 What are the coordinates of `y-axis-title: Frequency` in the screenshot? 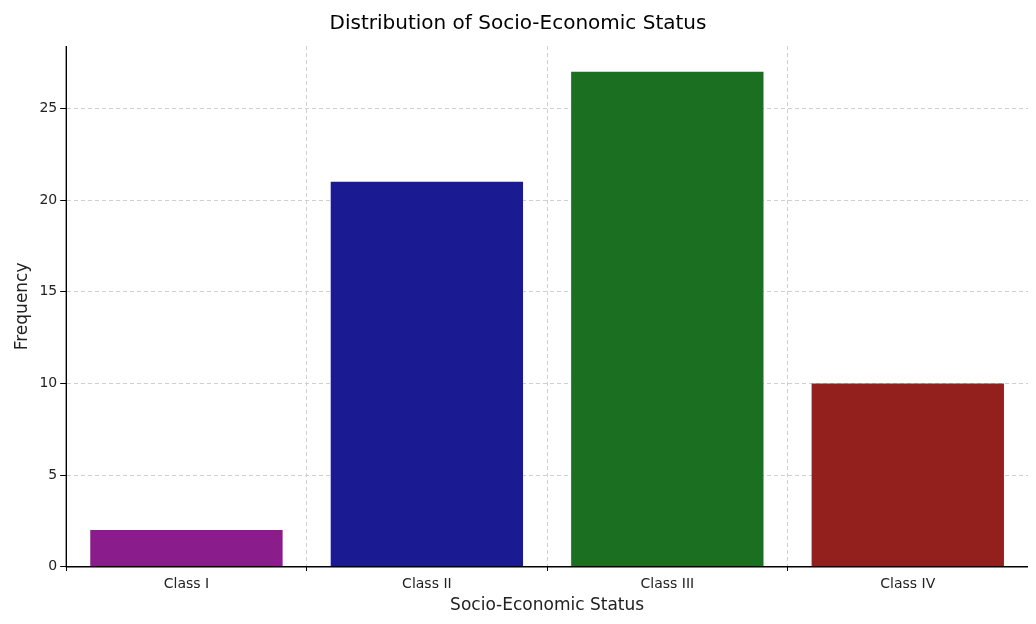 It's located at (20, 306).